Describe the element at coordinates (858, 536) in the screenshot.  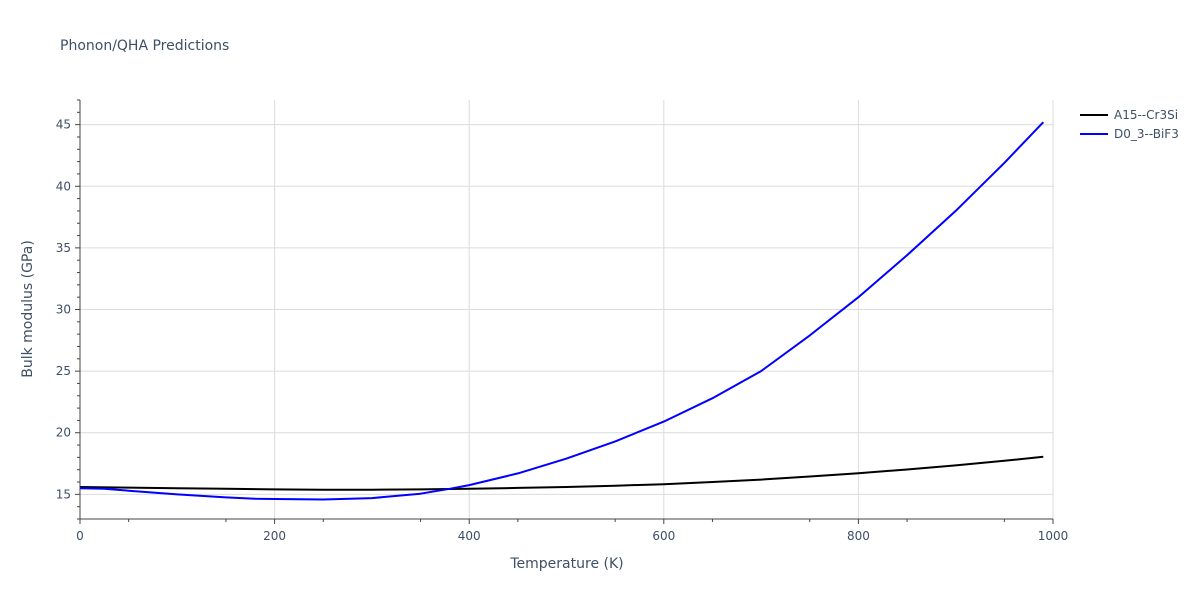
I see `x-tick-label: 800` at that location.